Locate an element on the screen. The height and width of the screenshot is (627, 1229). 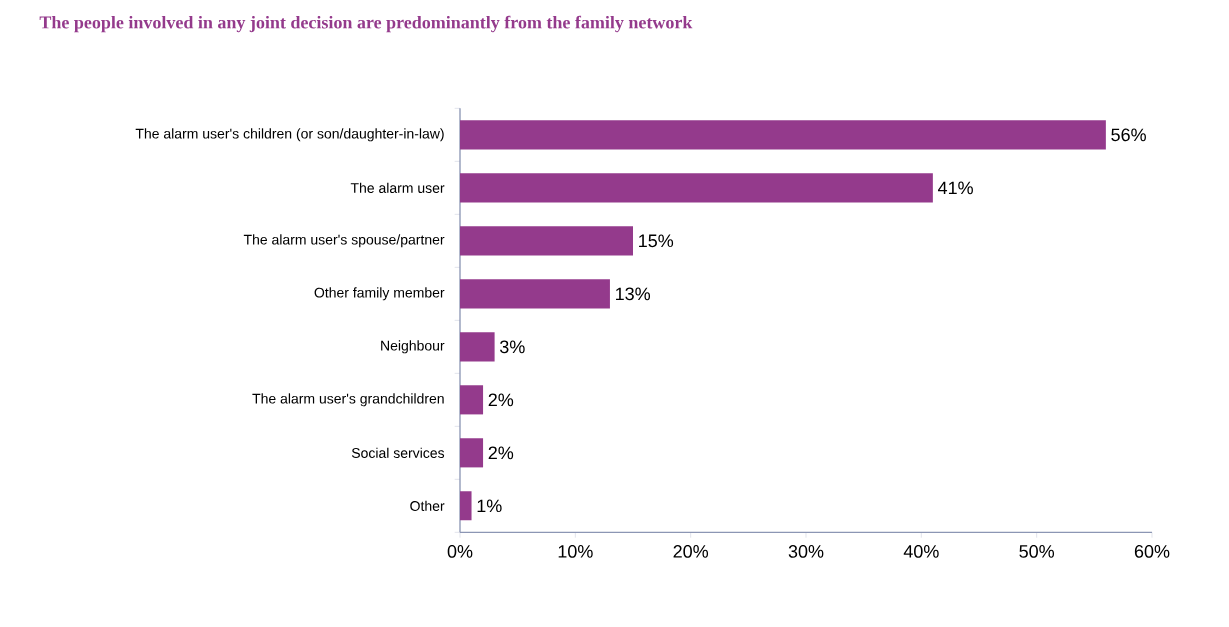
y-tick-label: The alarm user's spouse/partner is located at coordinates (344, 241).